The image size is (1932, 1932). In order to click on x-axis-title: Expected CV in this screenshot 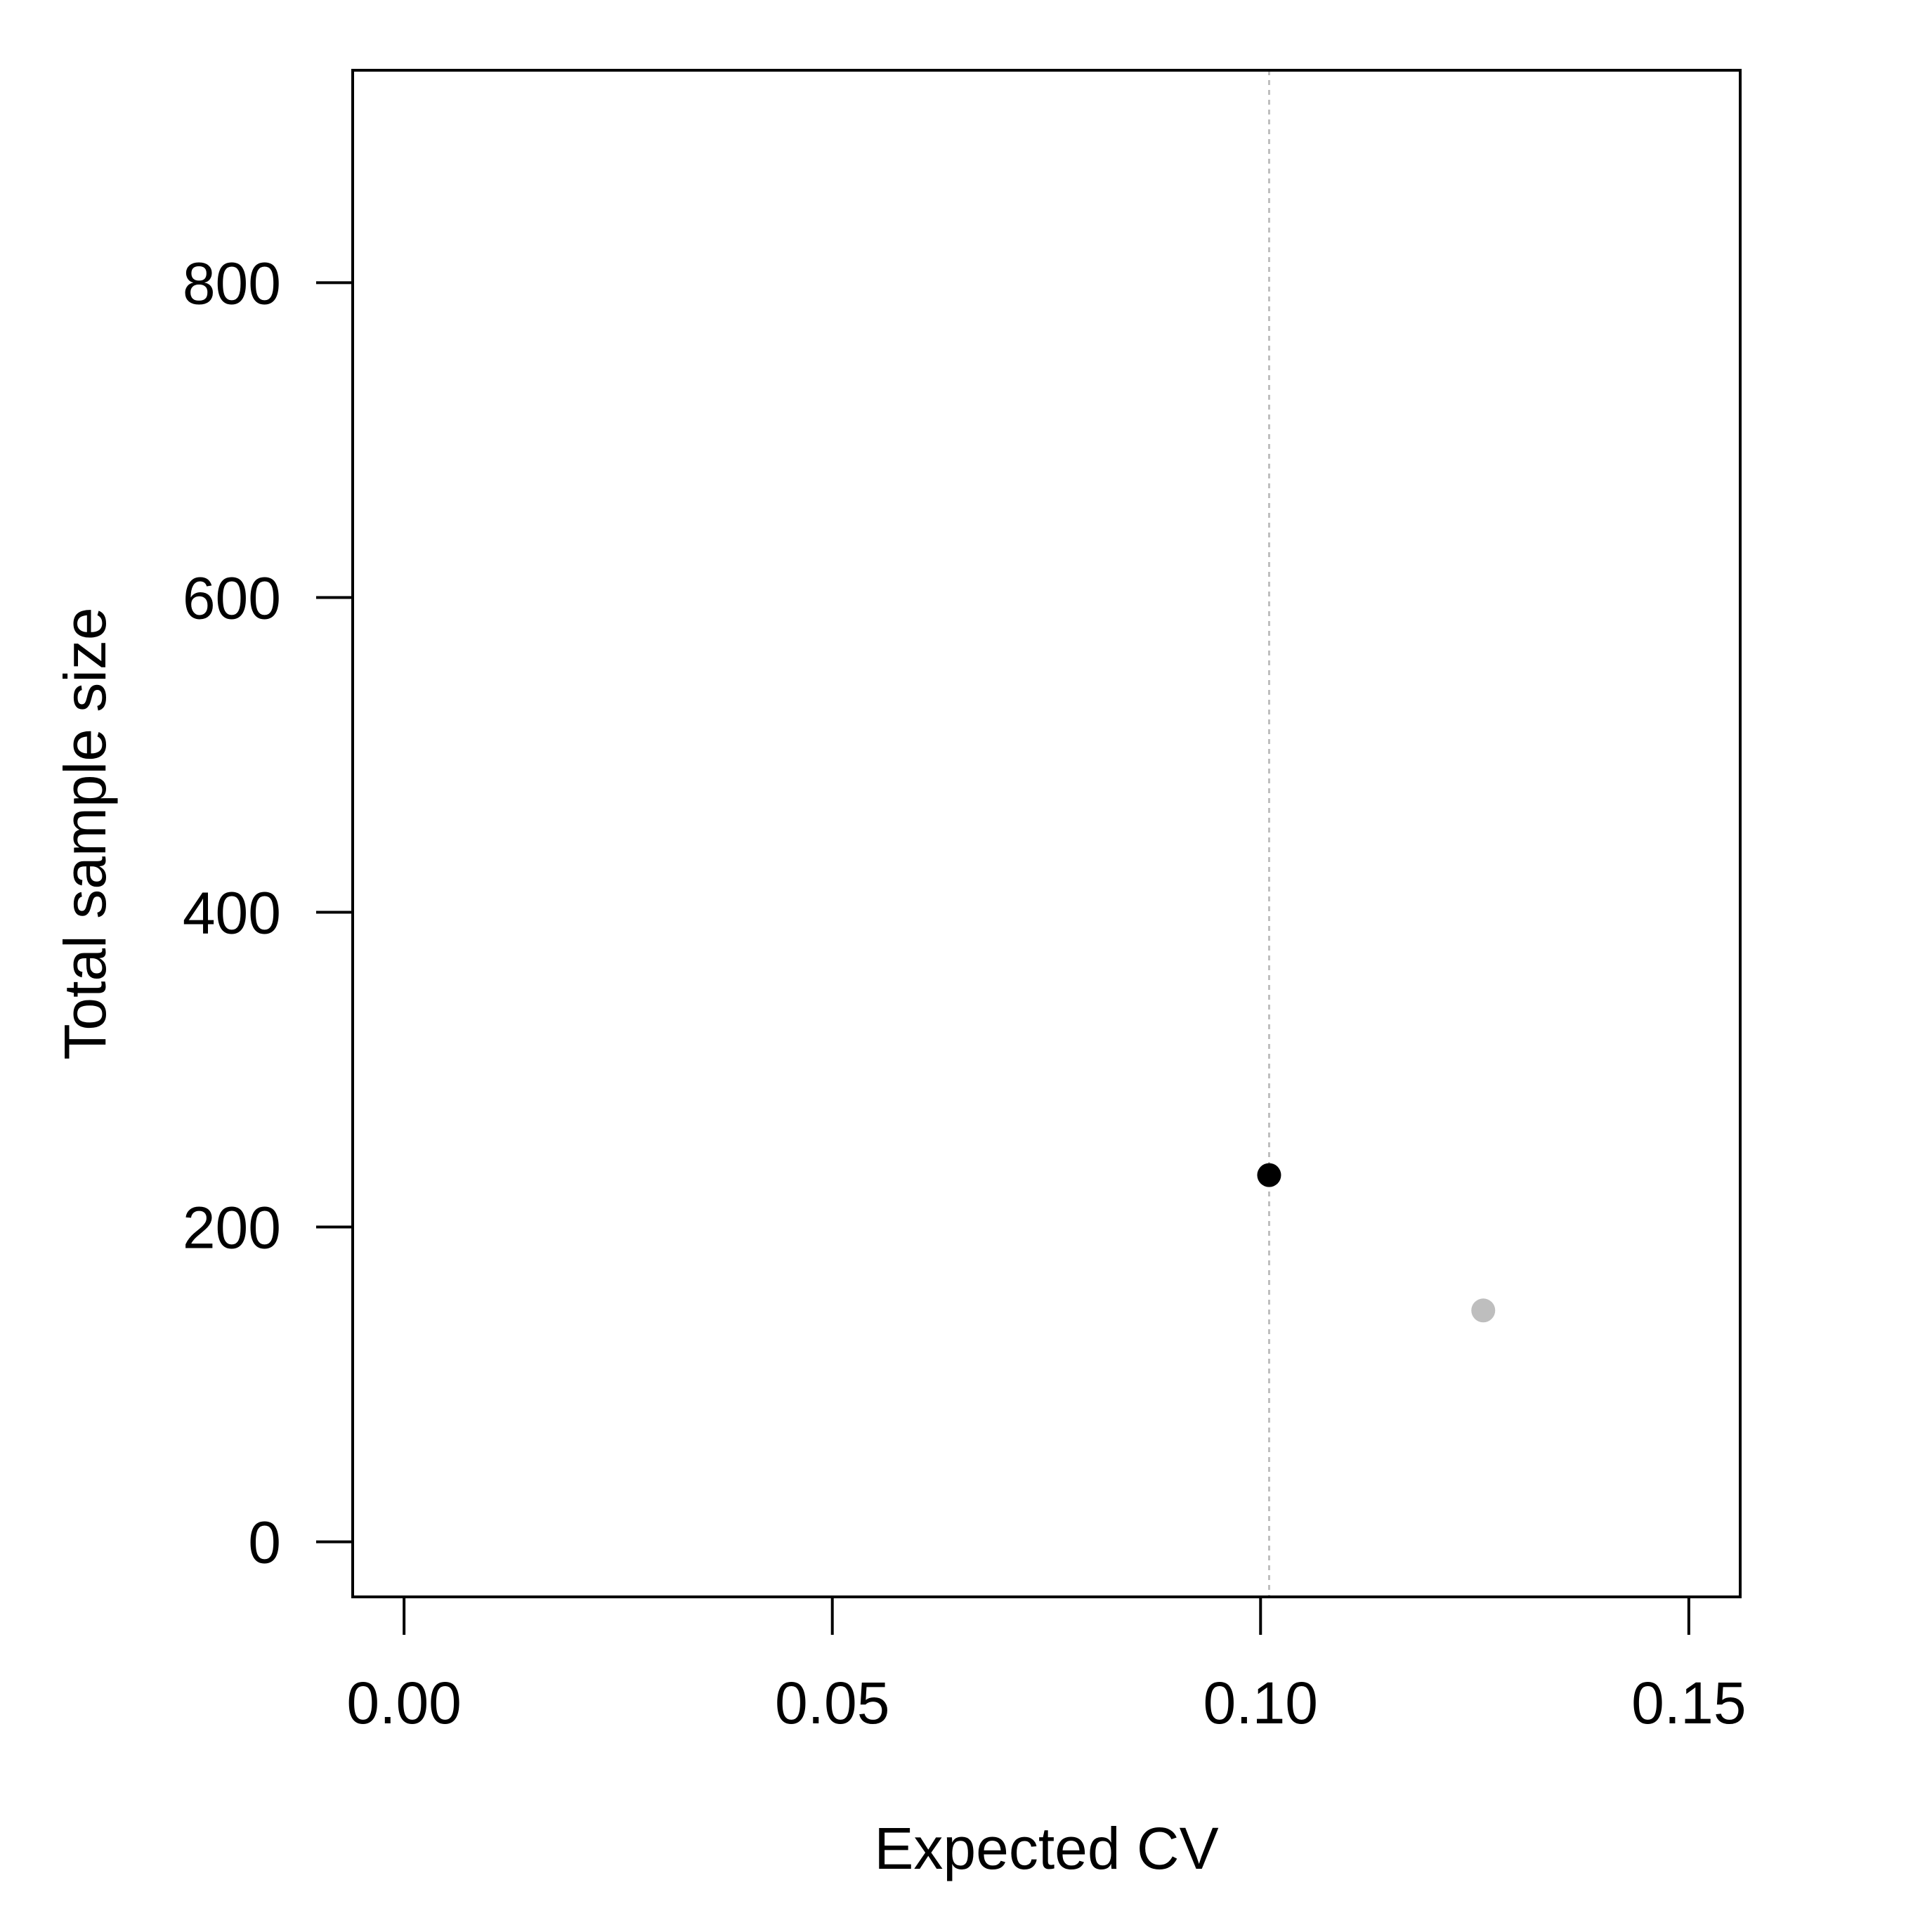, I will do `click(1046, 1848)`.